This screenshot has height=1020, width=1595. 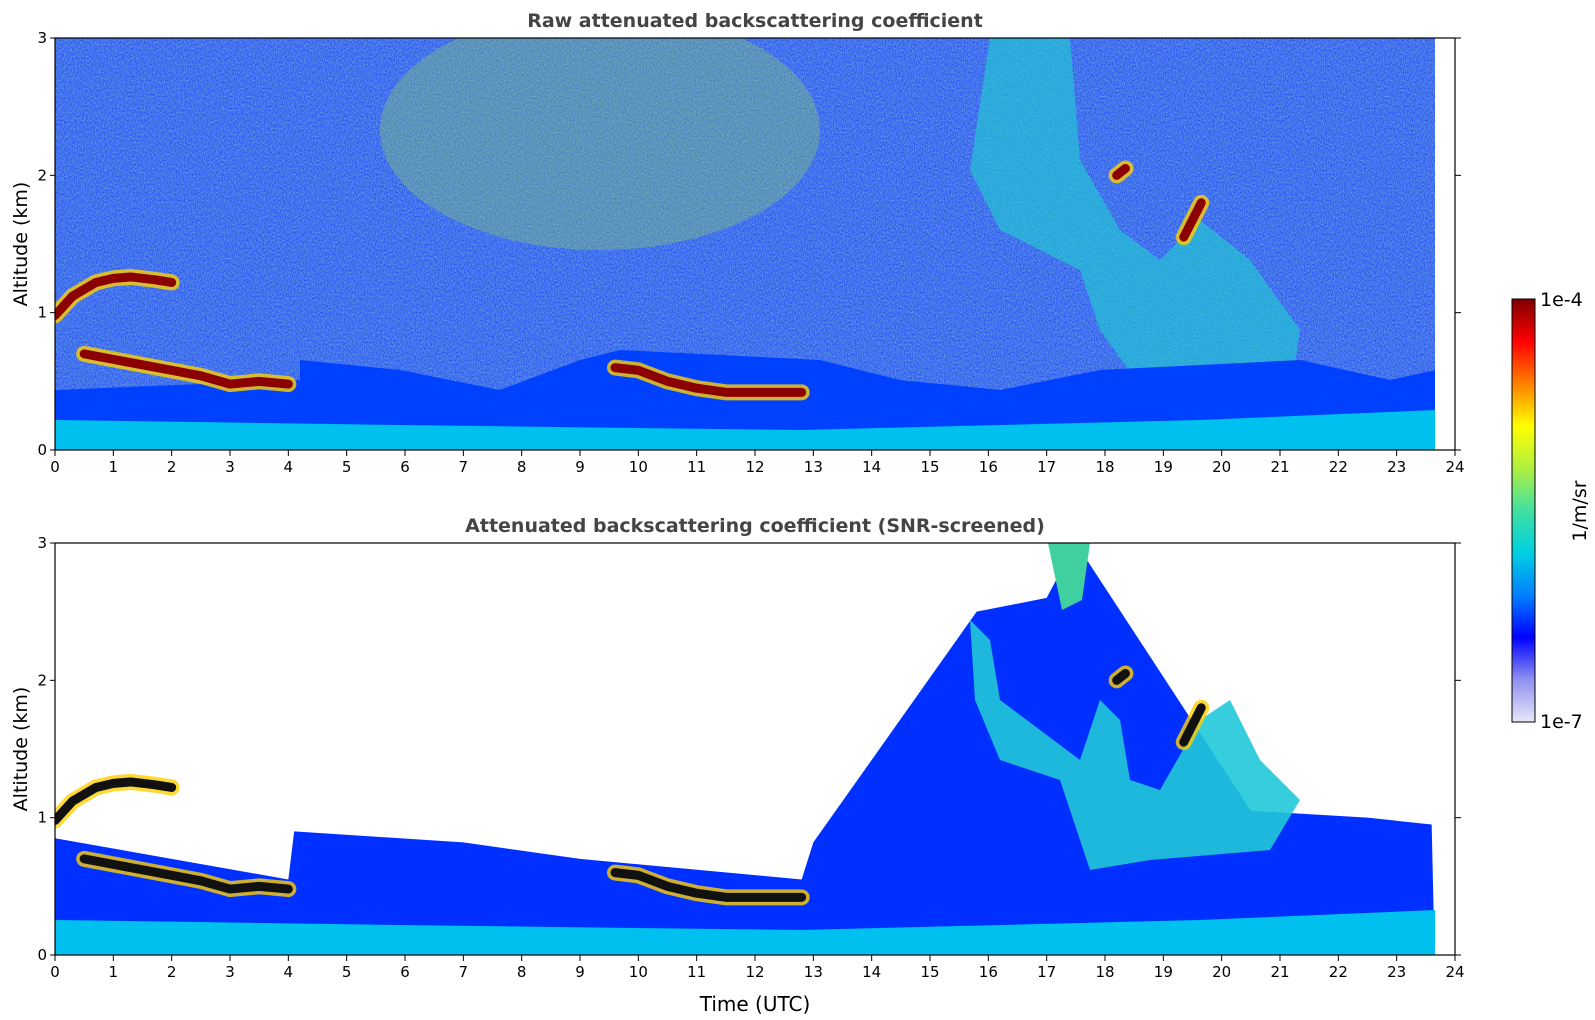 I want to click on raw-y-tick-label: 3, so click(x=42, y=38).